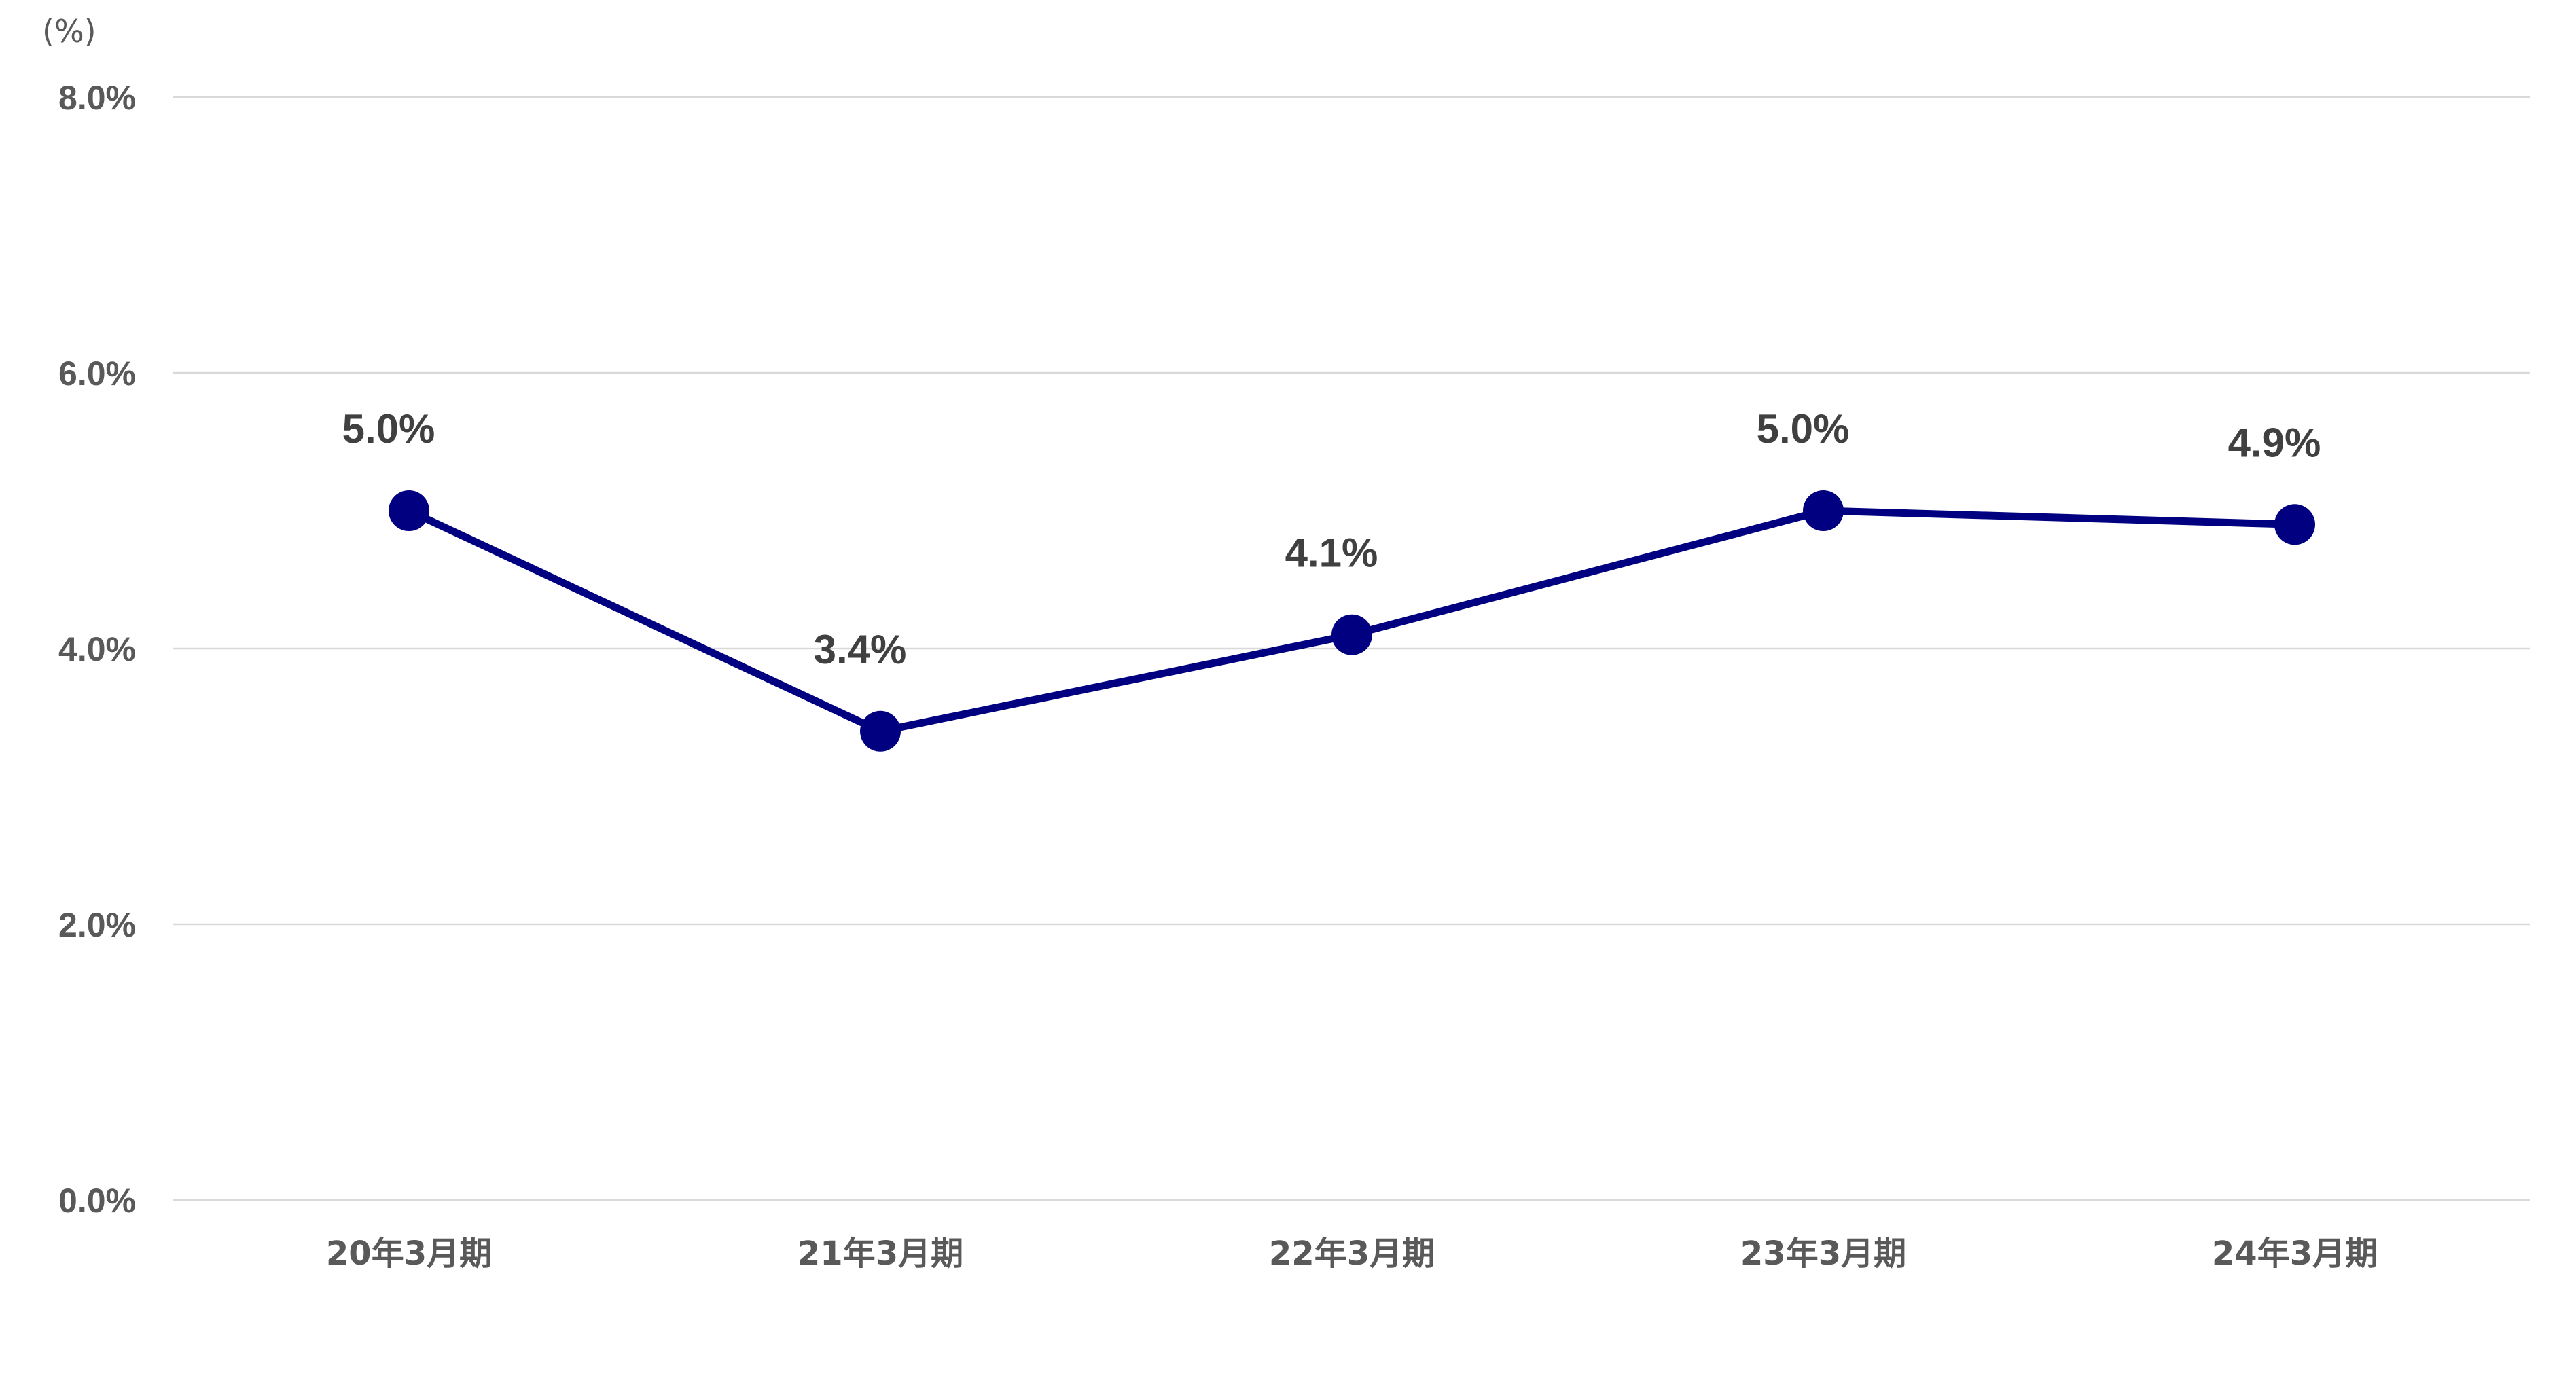  I want to click on x-tick-label: 22年3月期, so click(1352, 1254).